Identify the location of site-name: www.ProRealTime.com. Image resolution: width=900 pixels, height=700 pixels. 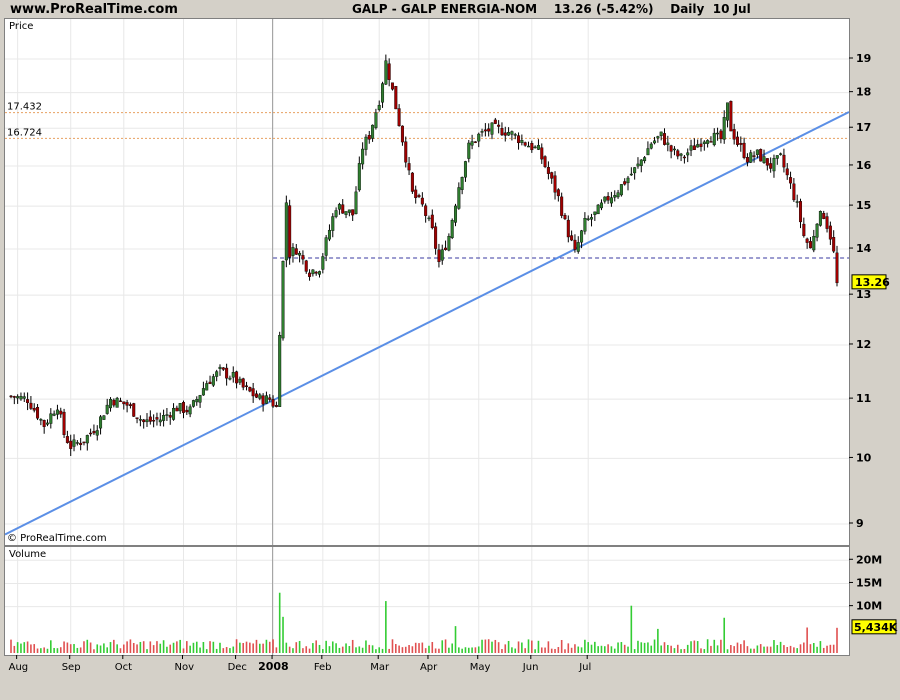
(94, 9).